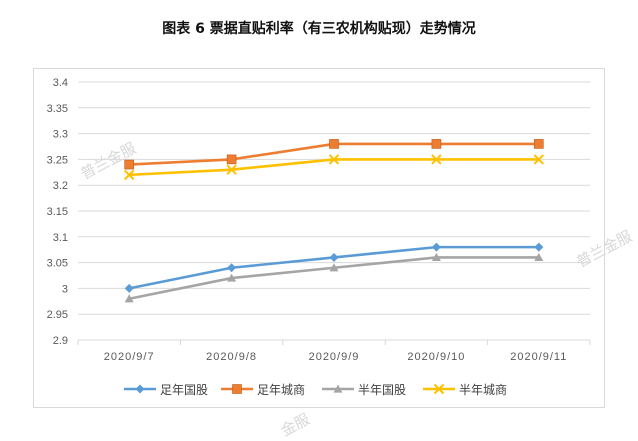 The image size is (638, 441). I want to click on y-tick-label: 3, so click(65, 289).